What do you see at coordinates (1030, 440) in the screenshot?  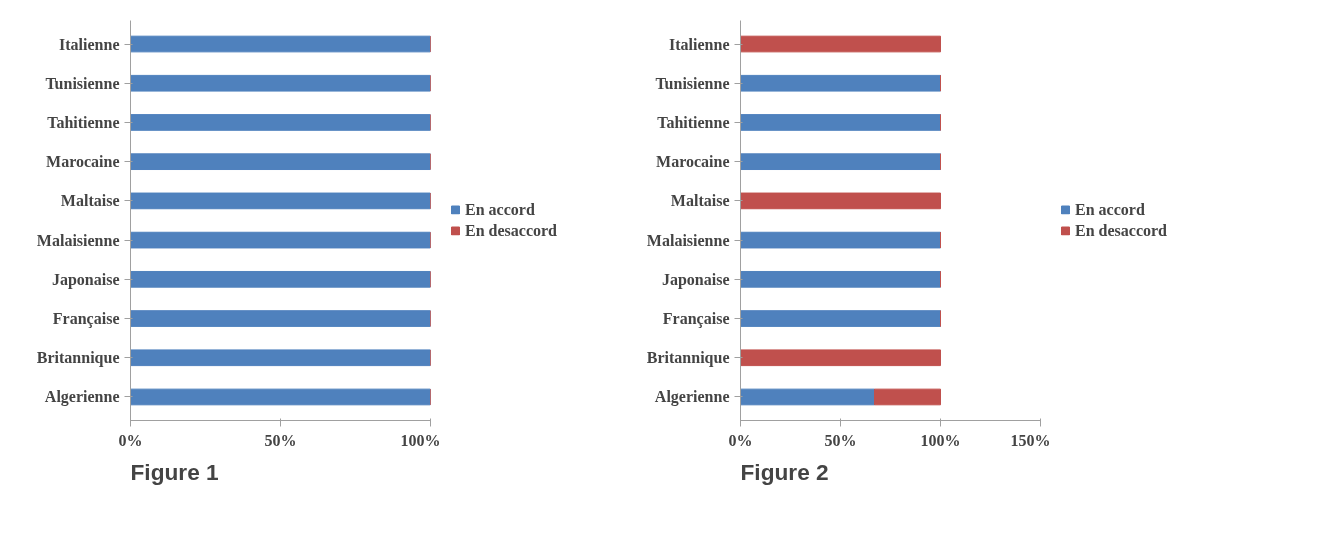 I see `x-tick-label: 150%` at bounding box center [1030, 440].